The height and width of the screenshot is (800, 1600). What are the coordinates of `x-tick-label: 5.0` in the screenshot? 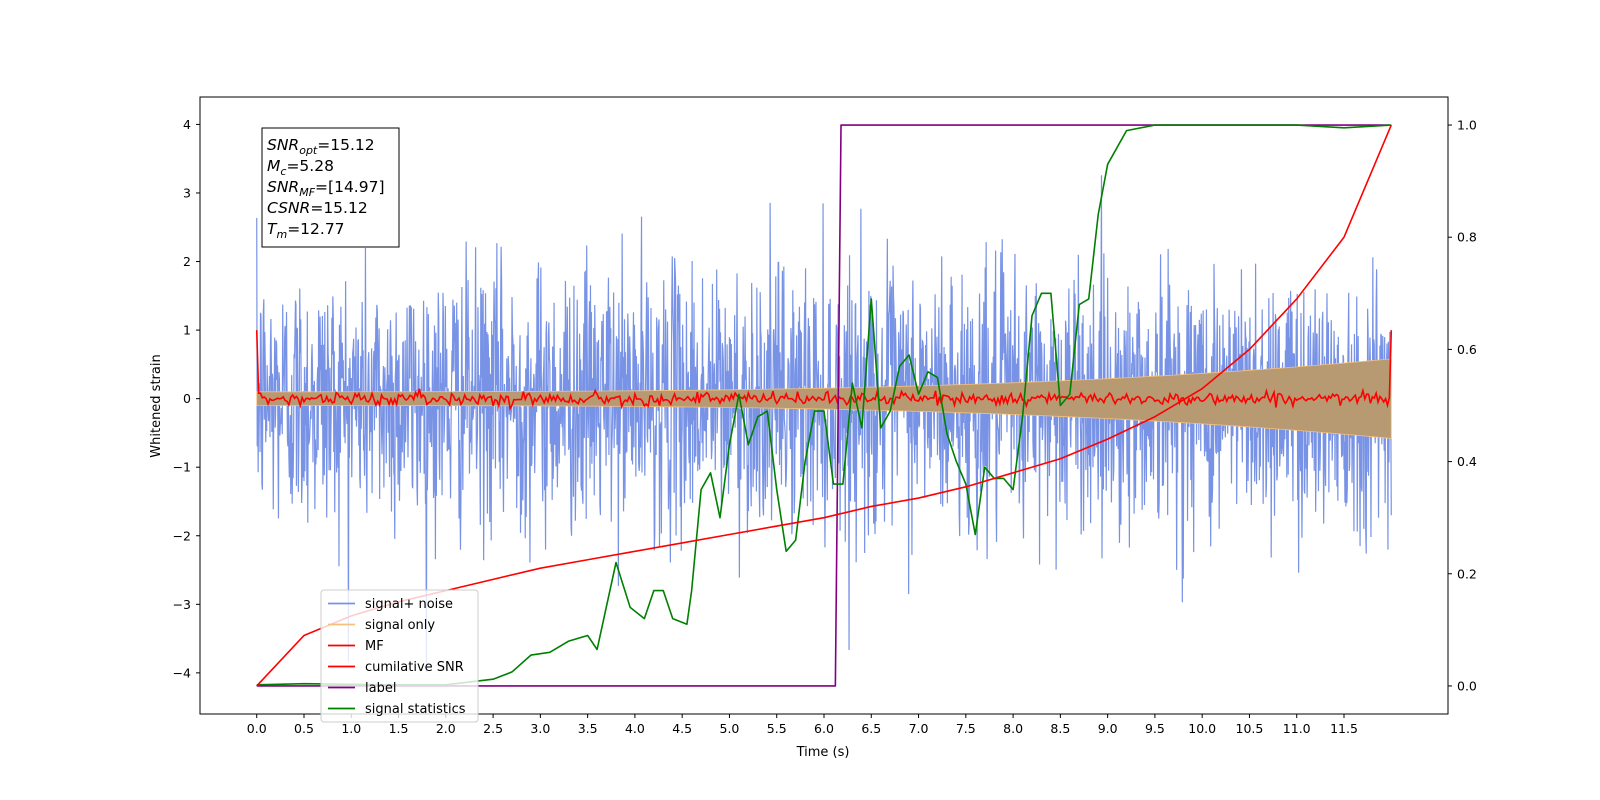 It's located at (730, 728).